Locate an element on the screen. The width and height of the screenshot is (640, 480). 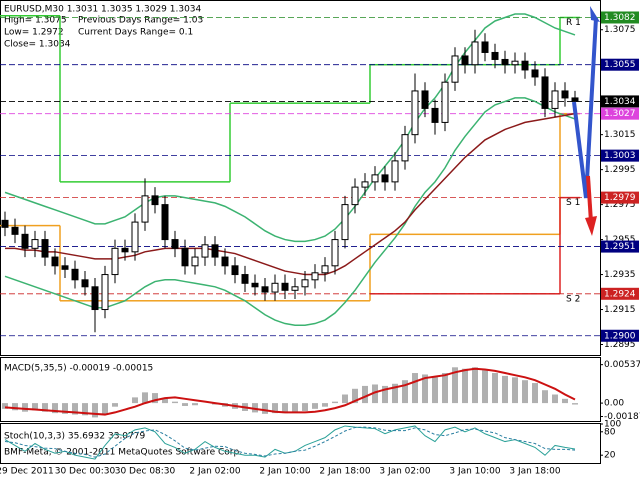
y-tick-label: 1.2975 is located at coordinates (620, 205).